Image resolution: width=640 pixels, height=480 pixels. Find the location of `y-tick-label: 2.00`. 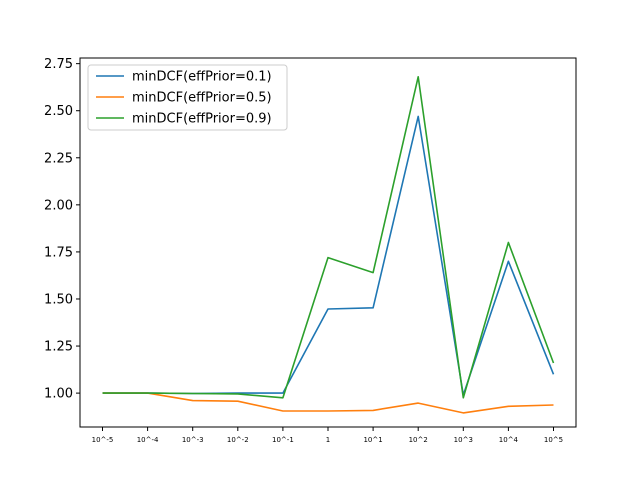

y-tick-label: 2.00 is located at coordinates (58, 205).